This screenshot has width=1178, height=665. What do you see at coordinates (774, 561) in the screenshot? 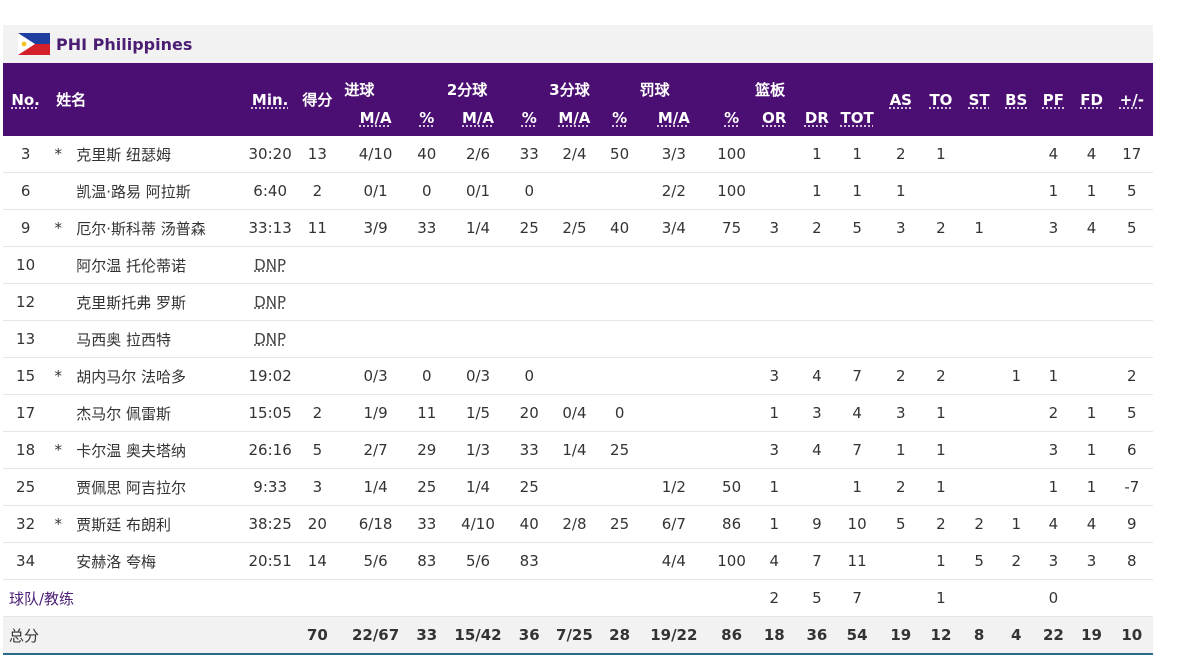
I see `cell-or: 4` at bounding box center [774, 561].